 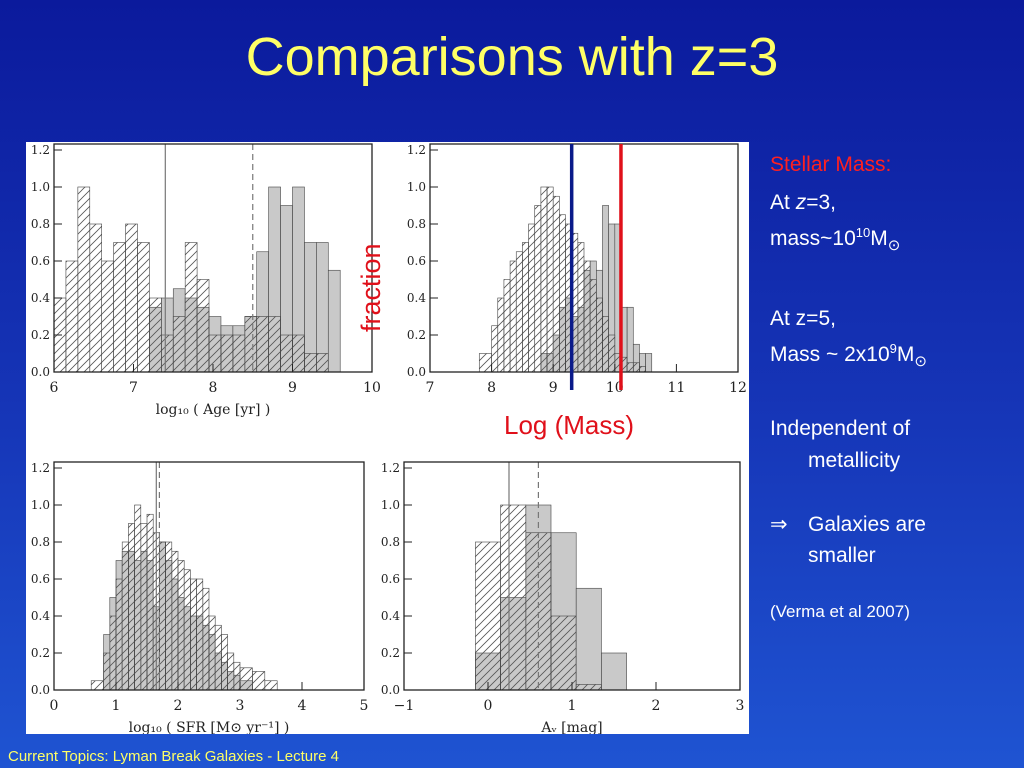 What do you see at coordinates (213, 410) in the screenshot?
I see `age-xlabel: log₁₀ ( Age [yr] )` at bounding box center [213, 410].